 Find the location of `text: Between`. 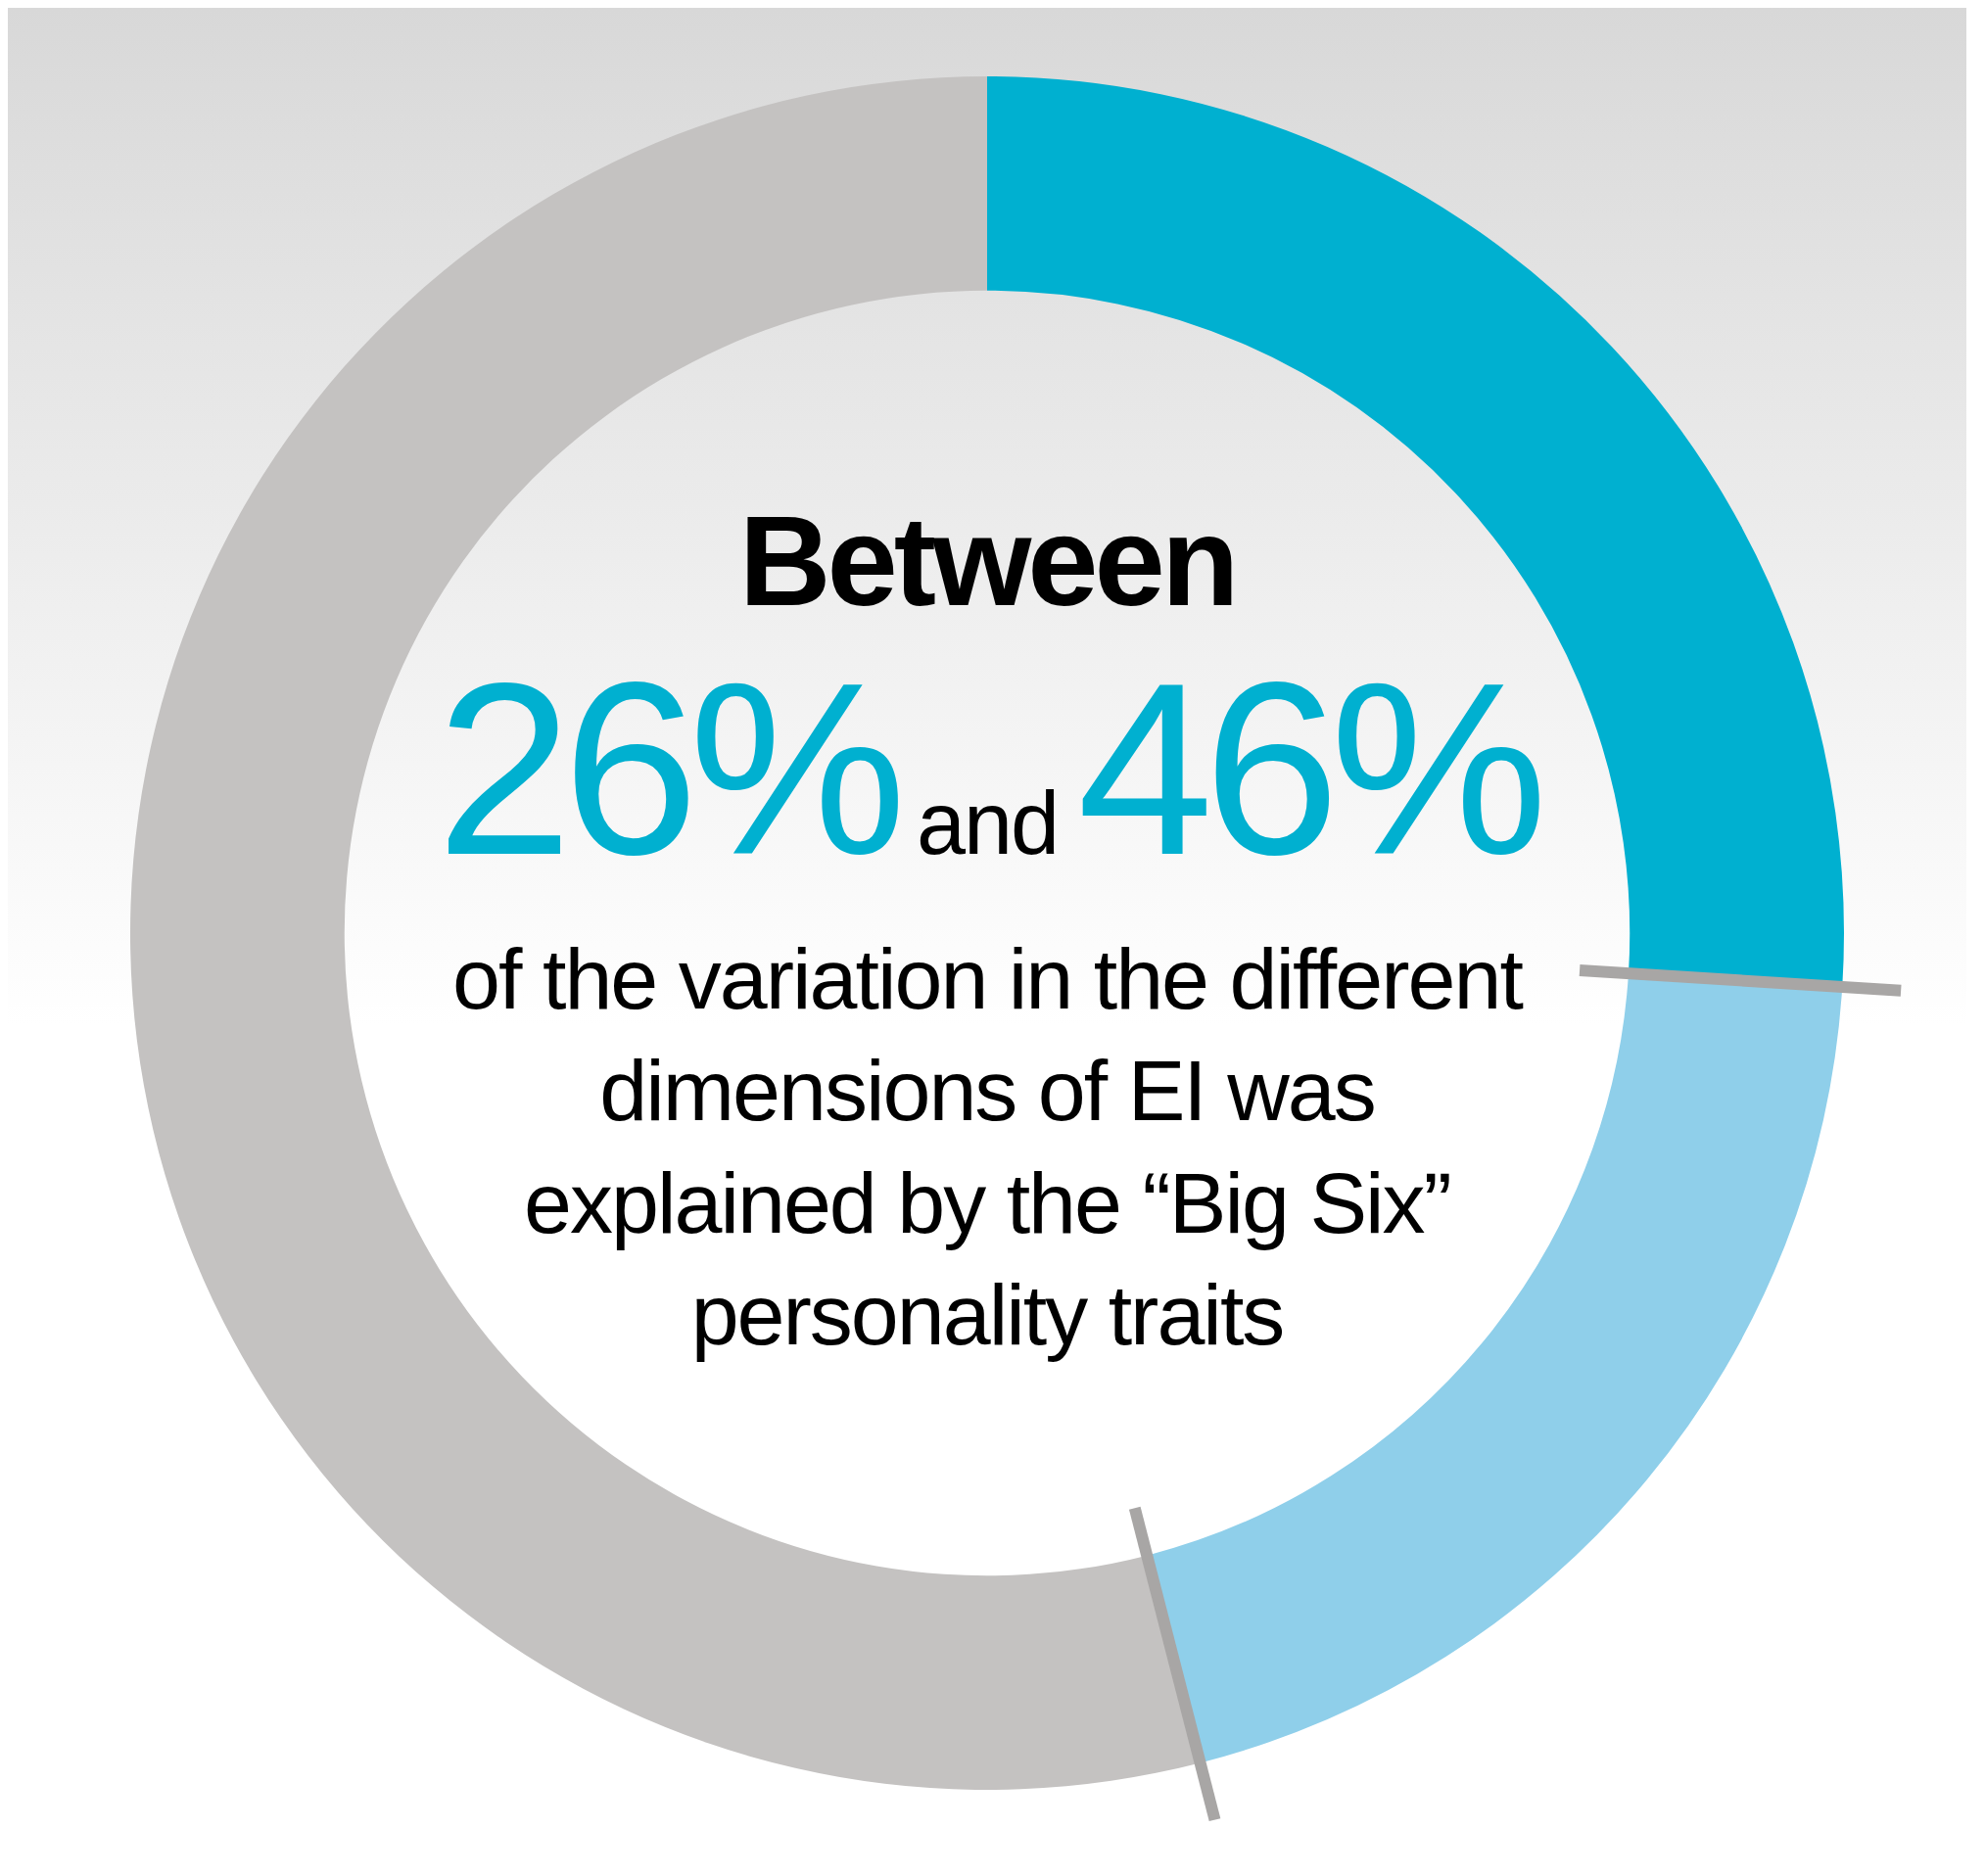

text: Between is located at coordinates (987, 561).